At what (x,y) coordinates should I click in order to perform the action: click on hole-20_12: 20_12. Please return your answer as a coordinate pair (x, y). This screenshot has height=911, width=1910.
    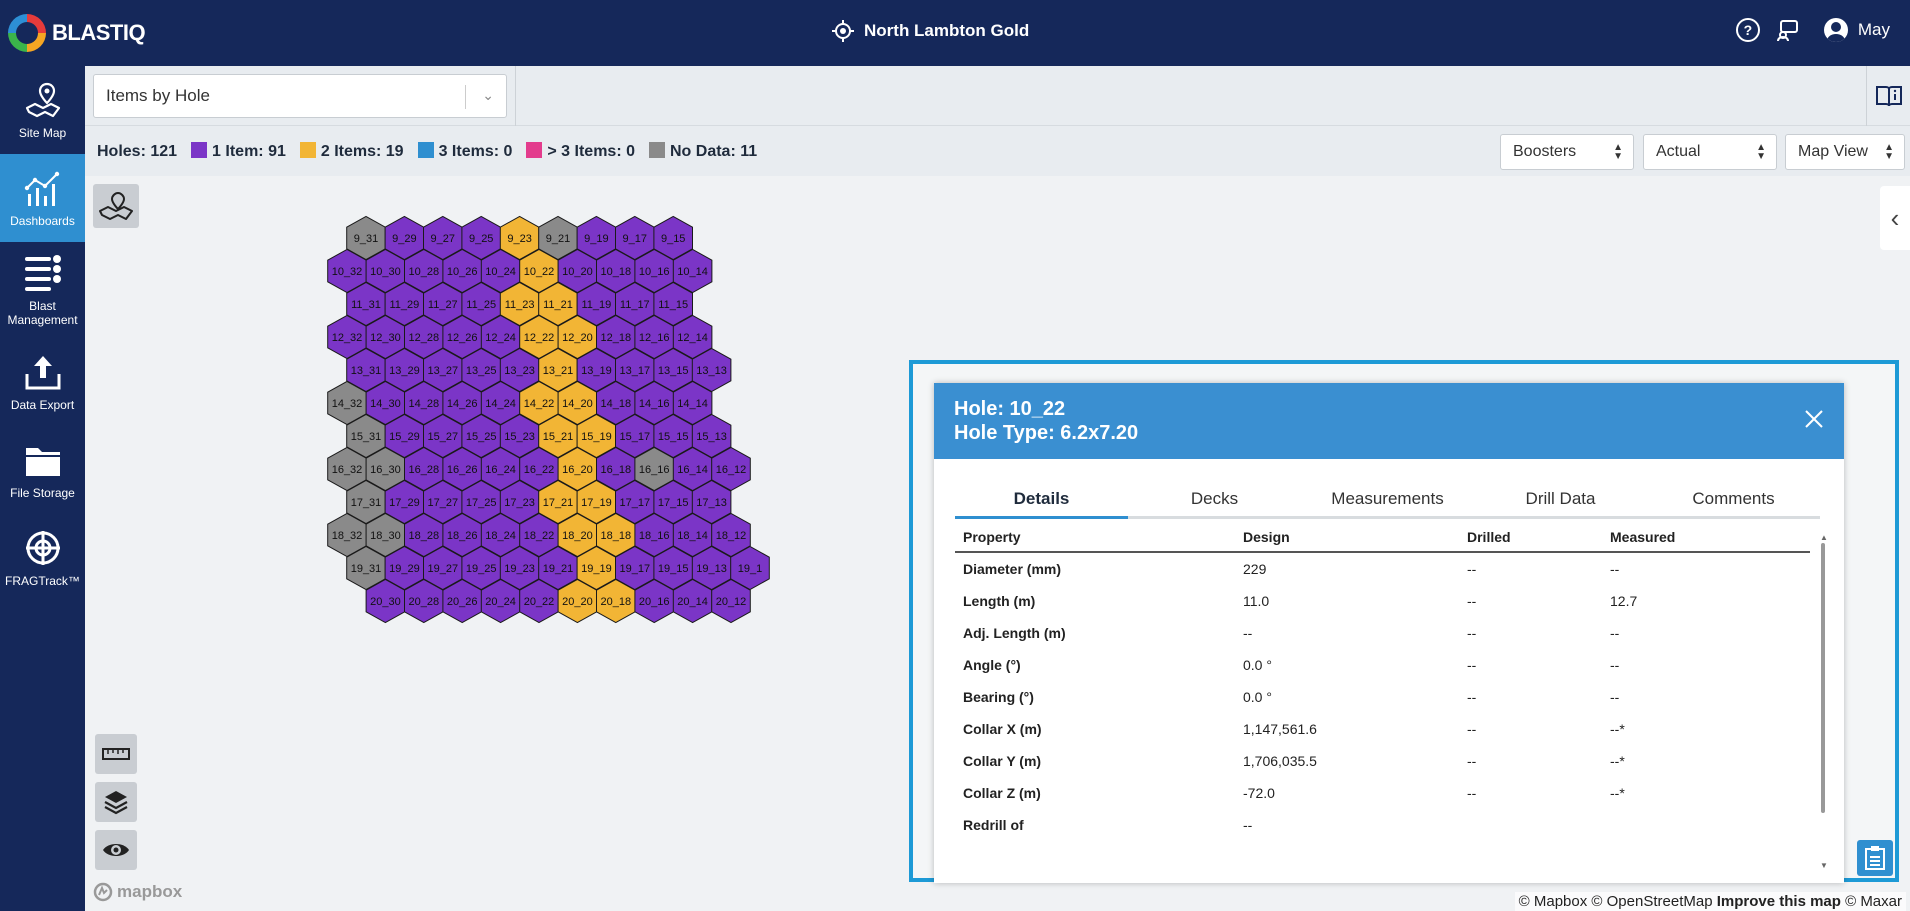
    Looking at the image, I should click on (731, 601).